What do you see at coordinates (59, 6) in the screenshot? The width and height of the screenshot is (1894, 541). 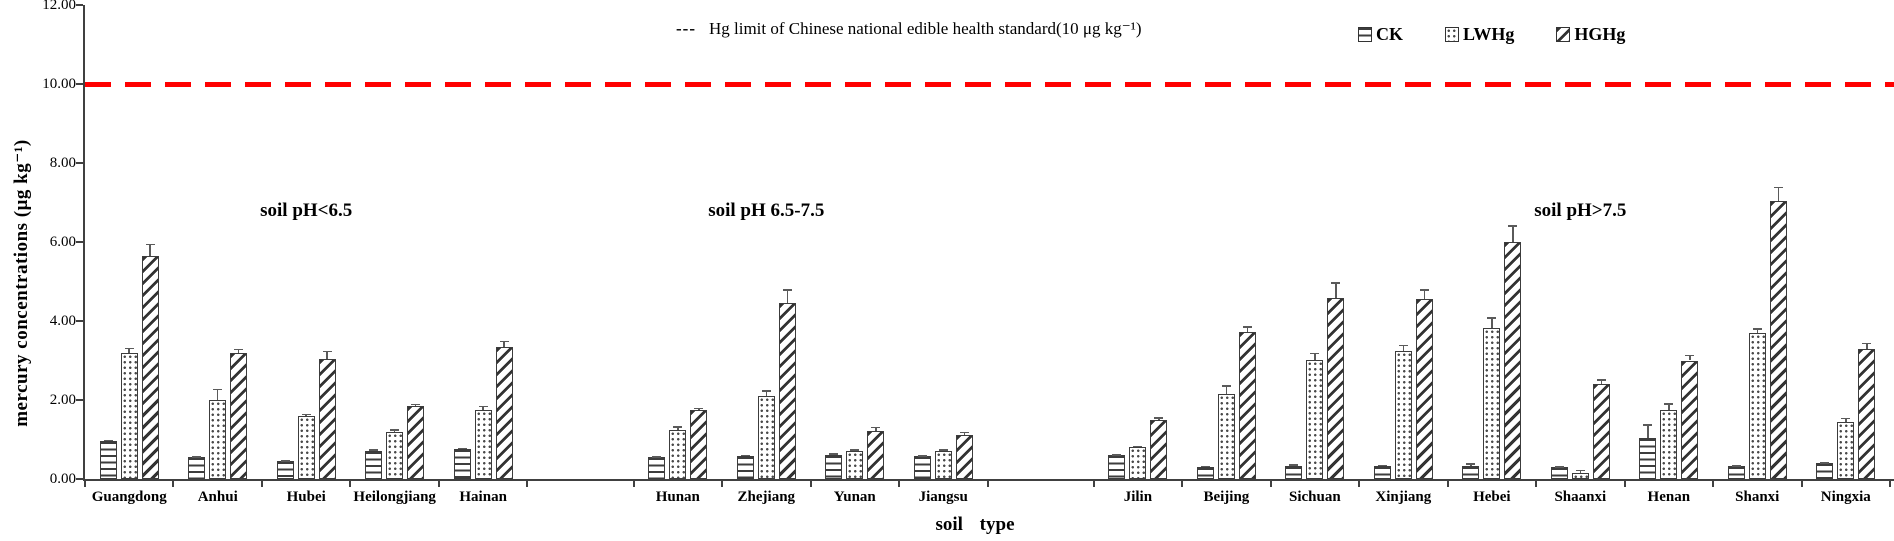 I see `y-tick-label: 12.00` at bounding box center [59, 6].